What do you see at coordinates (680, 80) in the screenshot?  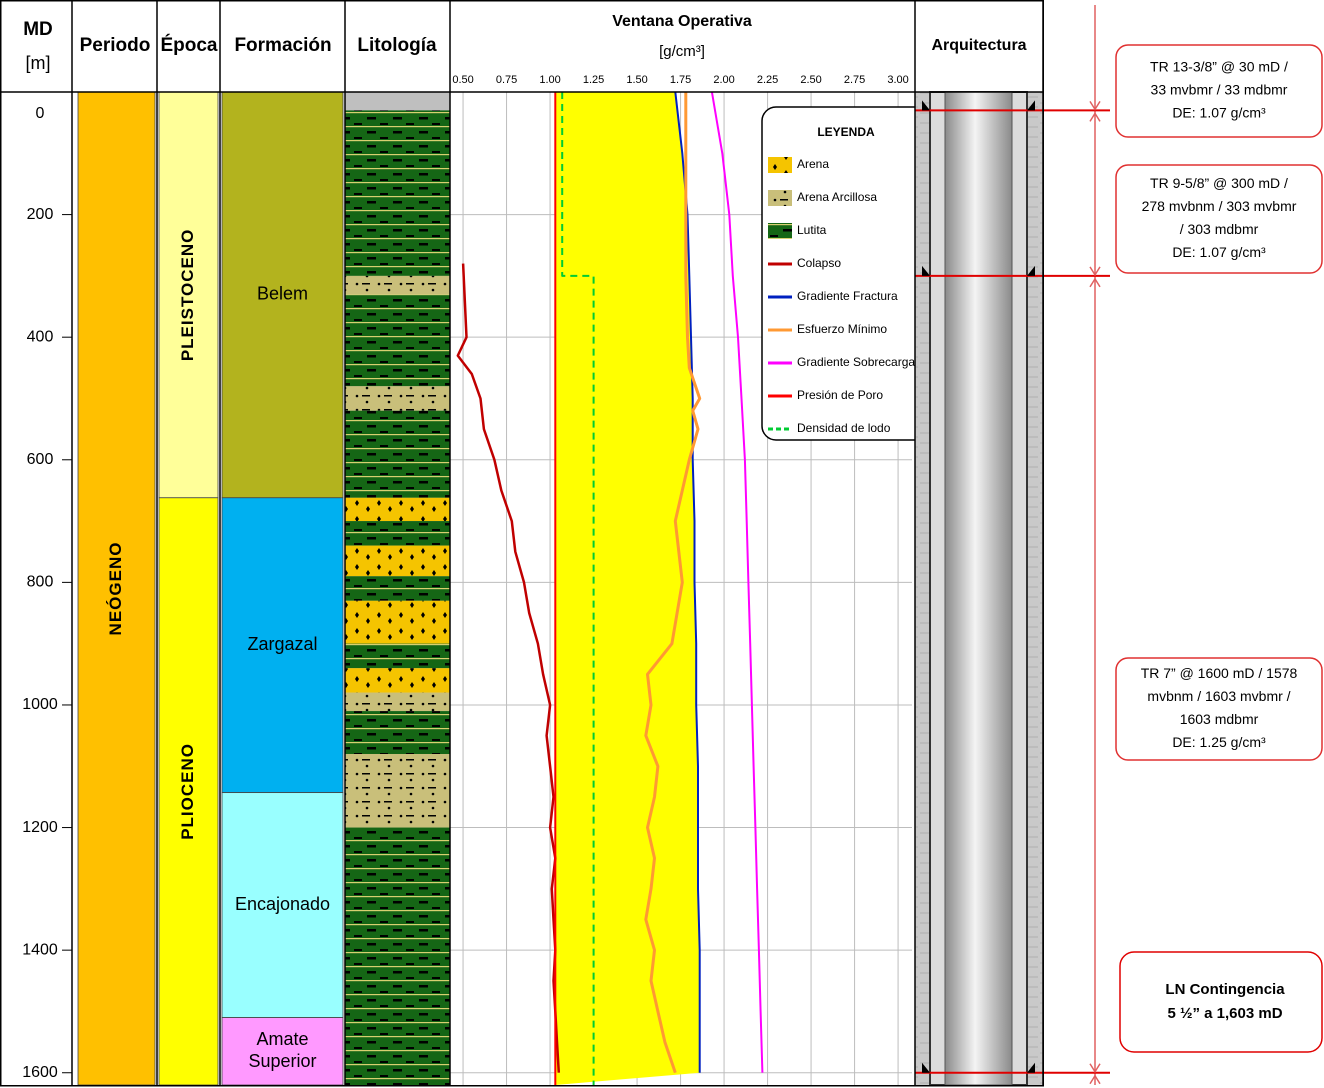 I see `x-tick-label: 1.75` at bounding box center [680, 80].